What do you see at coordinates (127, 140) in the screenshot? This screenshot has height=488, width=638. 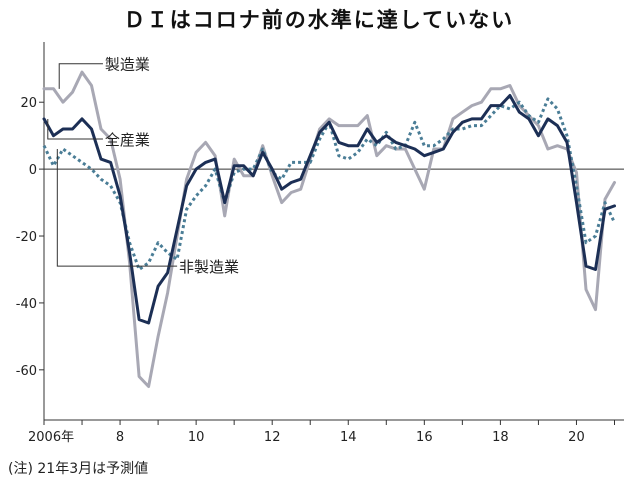 I see `label-all-industries: 全産業` at bounding box center [127, 140].